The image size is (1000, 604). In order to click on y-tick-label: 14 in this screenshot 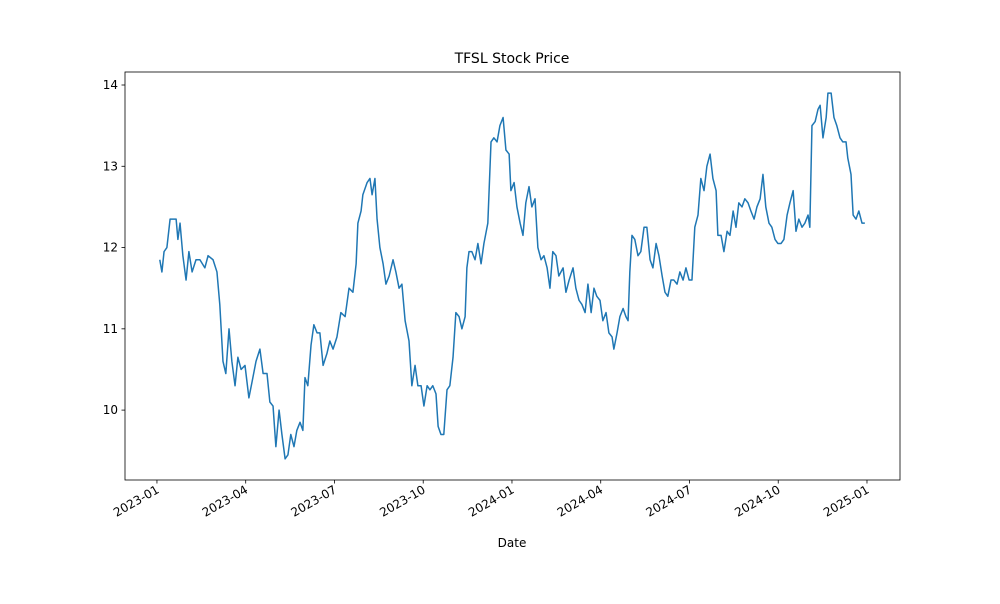, I will do `click(110, 85)`.